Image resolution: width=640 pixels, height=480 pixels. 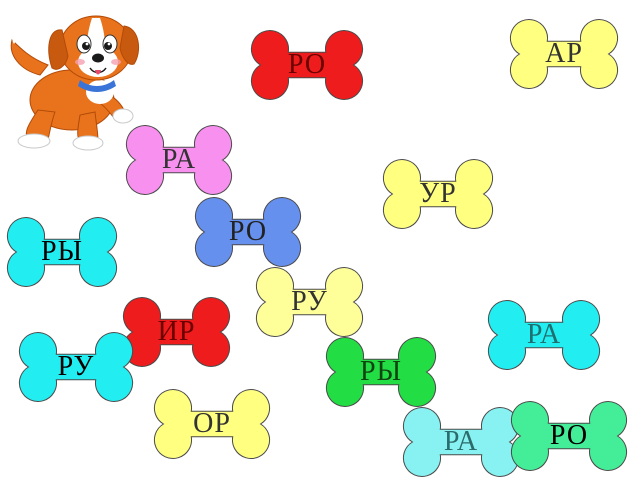 I want to click on bone-label: ОР, so click(x=212, y=423).